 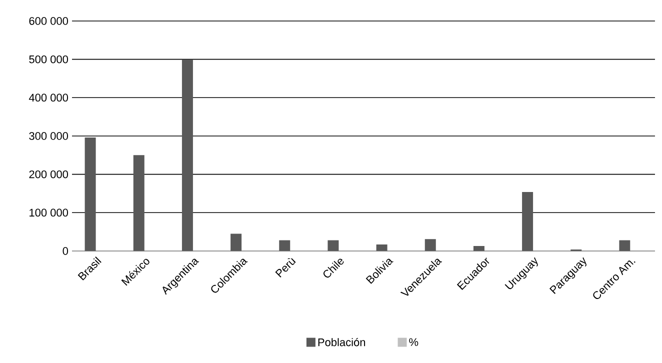 I want to click on legend-label: %, so click(x=413, y=342).